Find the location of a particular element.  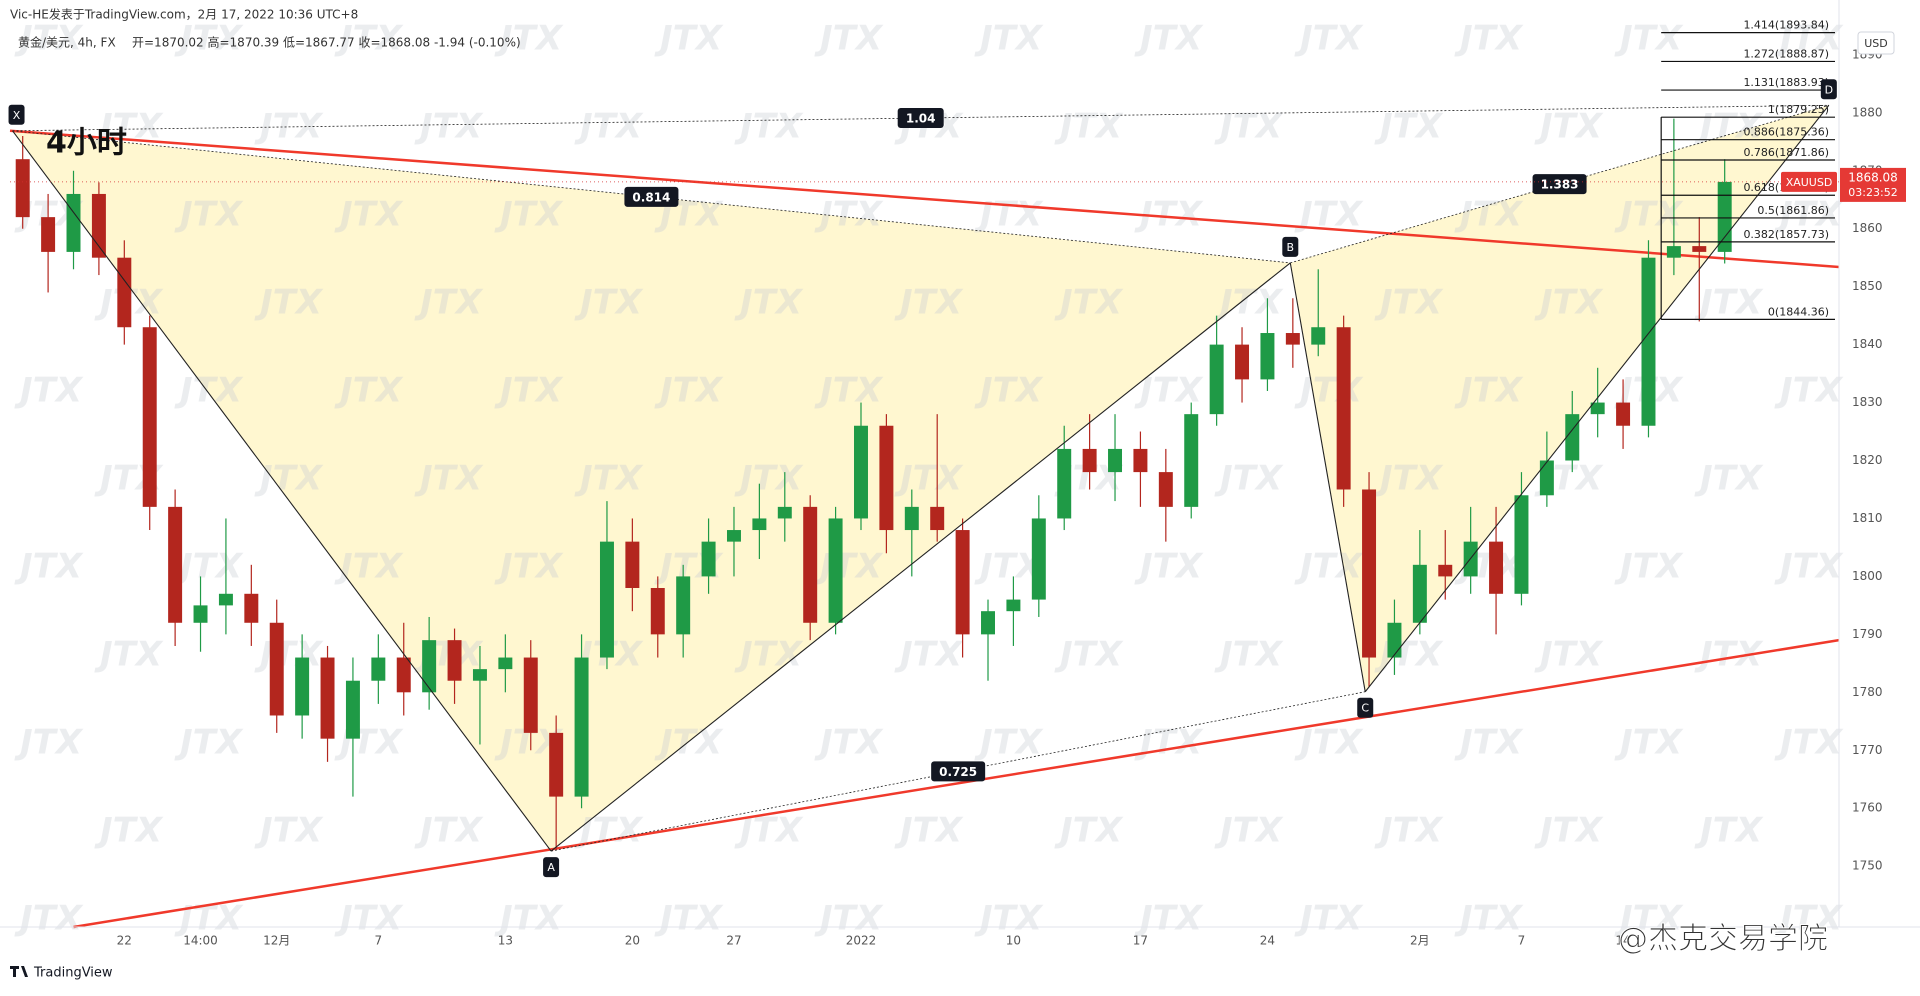

point-label: X is located at coordinates (17, 115).